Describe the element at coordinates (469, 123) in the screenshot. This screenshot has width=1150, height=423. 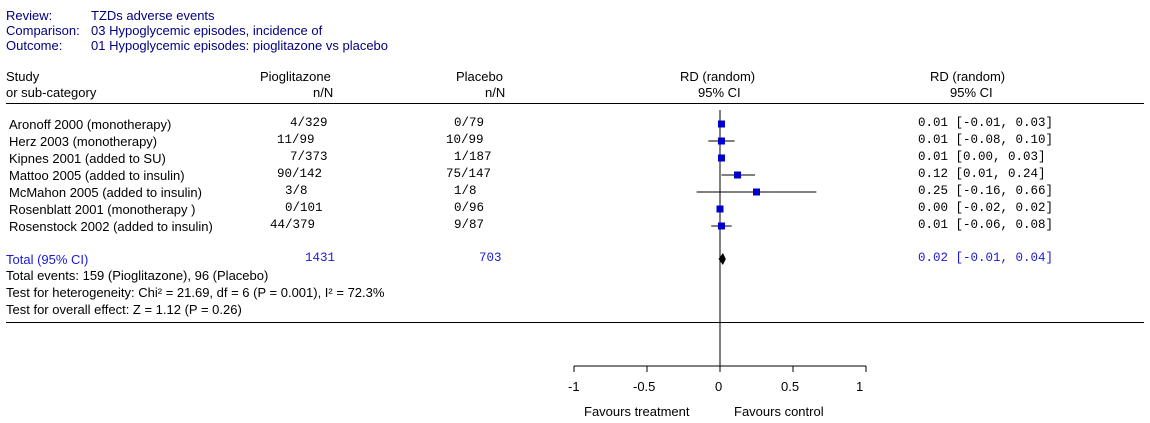
I see `control-count: 0/79` at that location.